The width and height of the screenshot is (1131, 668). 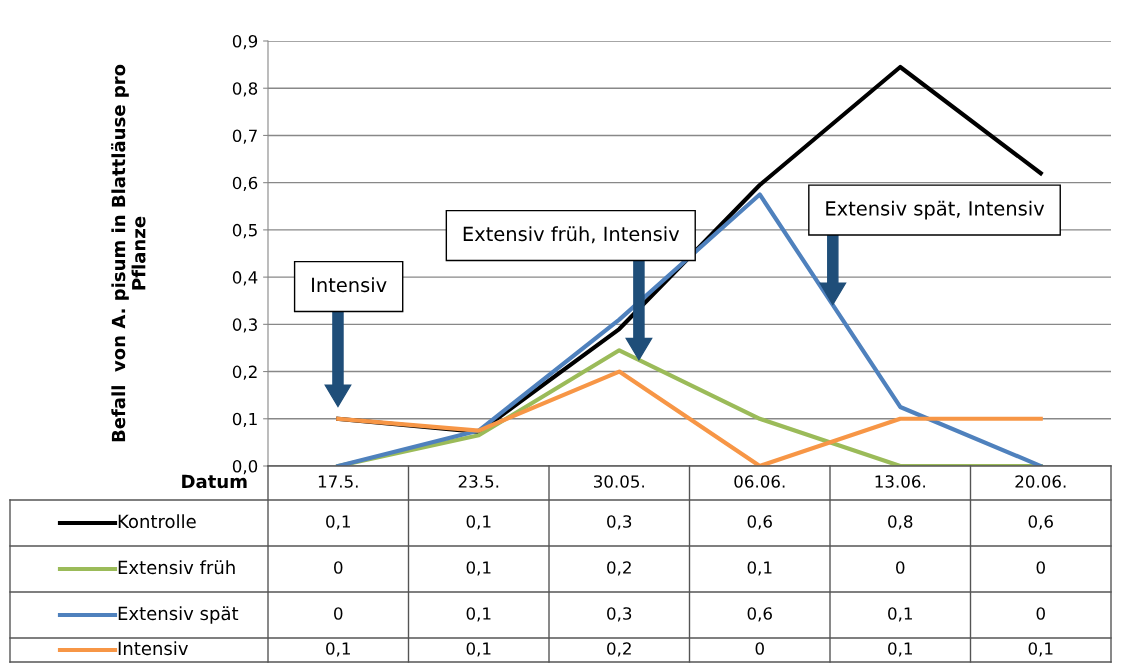 I want to click on x-tick-label: 06.06., so click(x=759, y=481).